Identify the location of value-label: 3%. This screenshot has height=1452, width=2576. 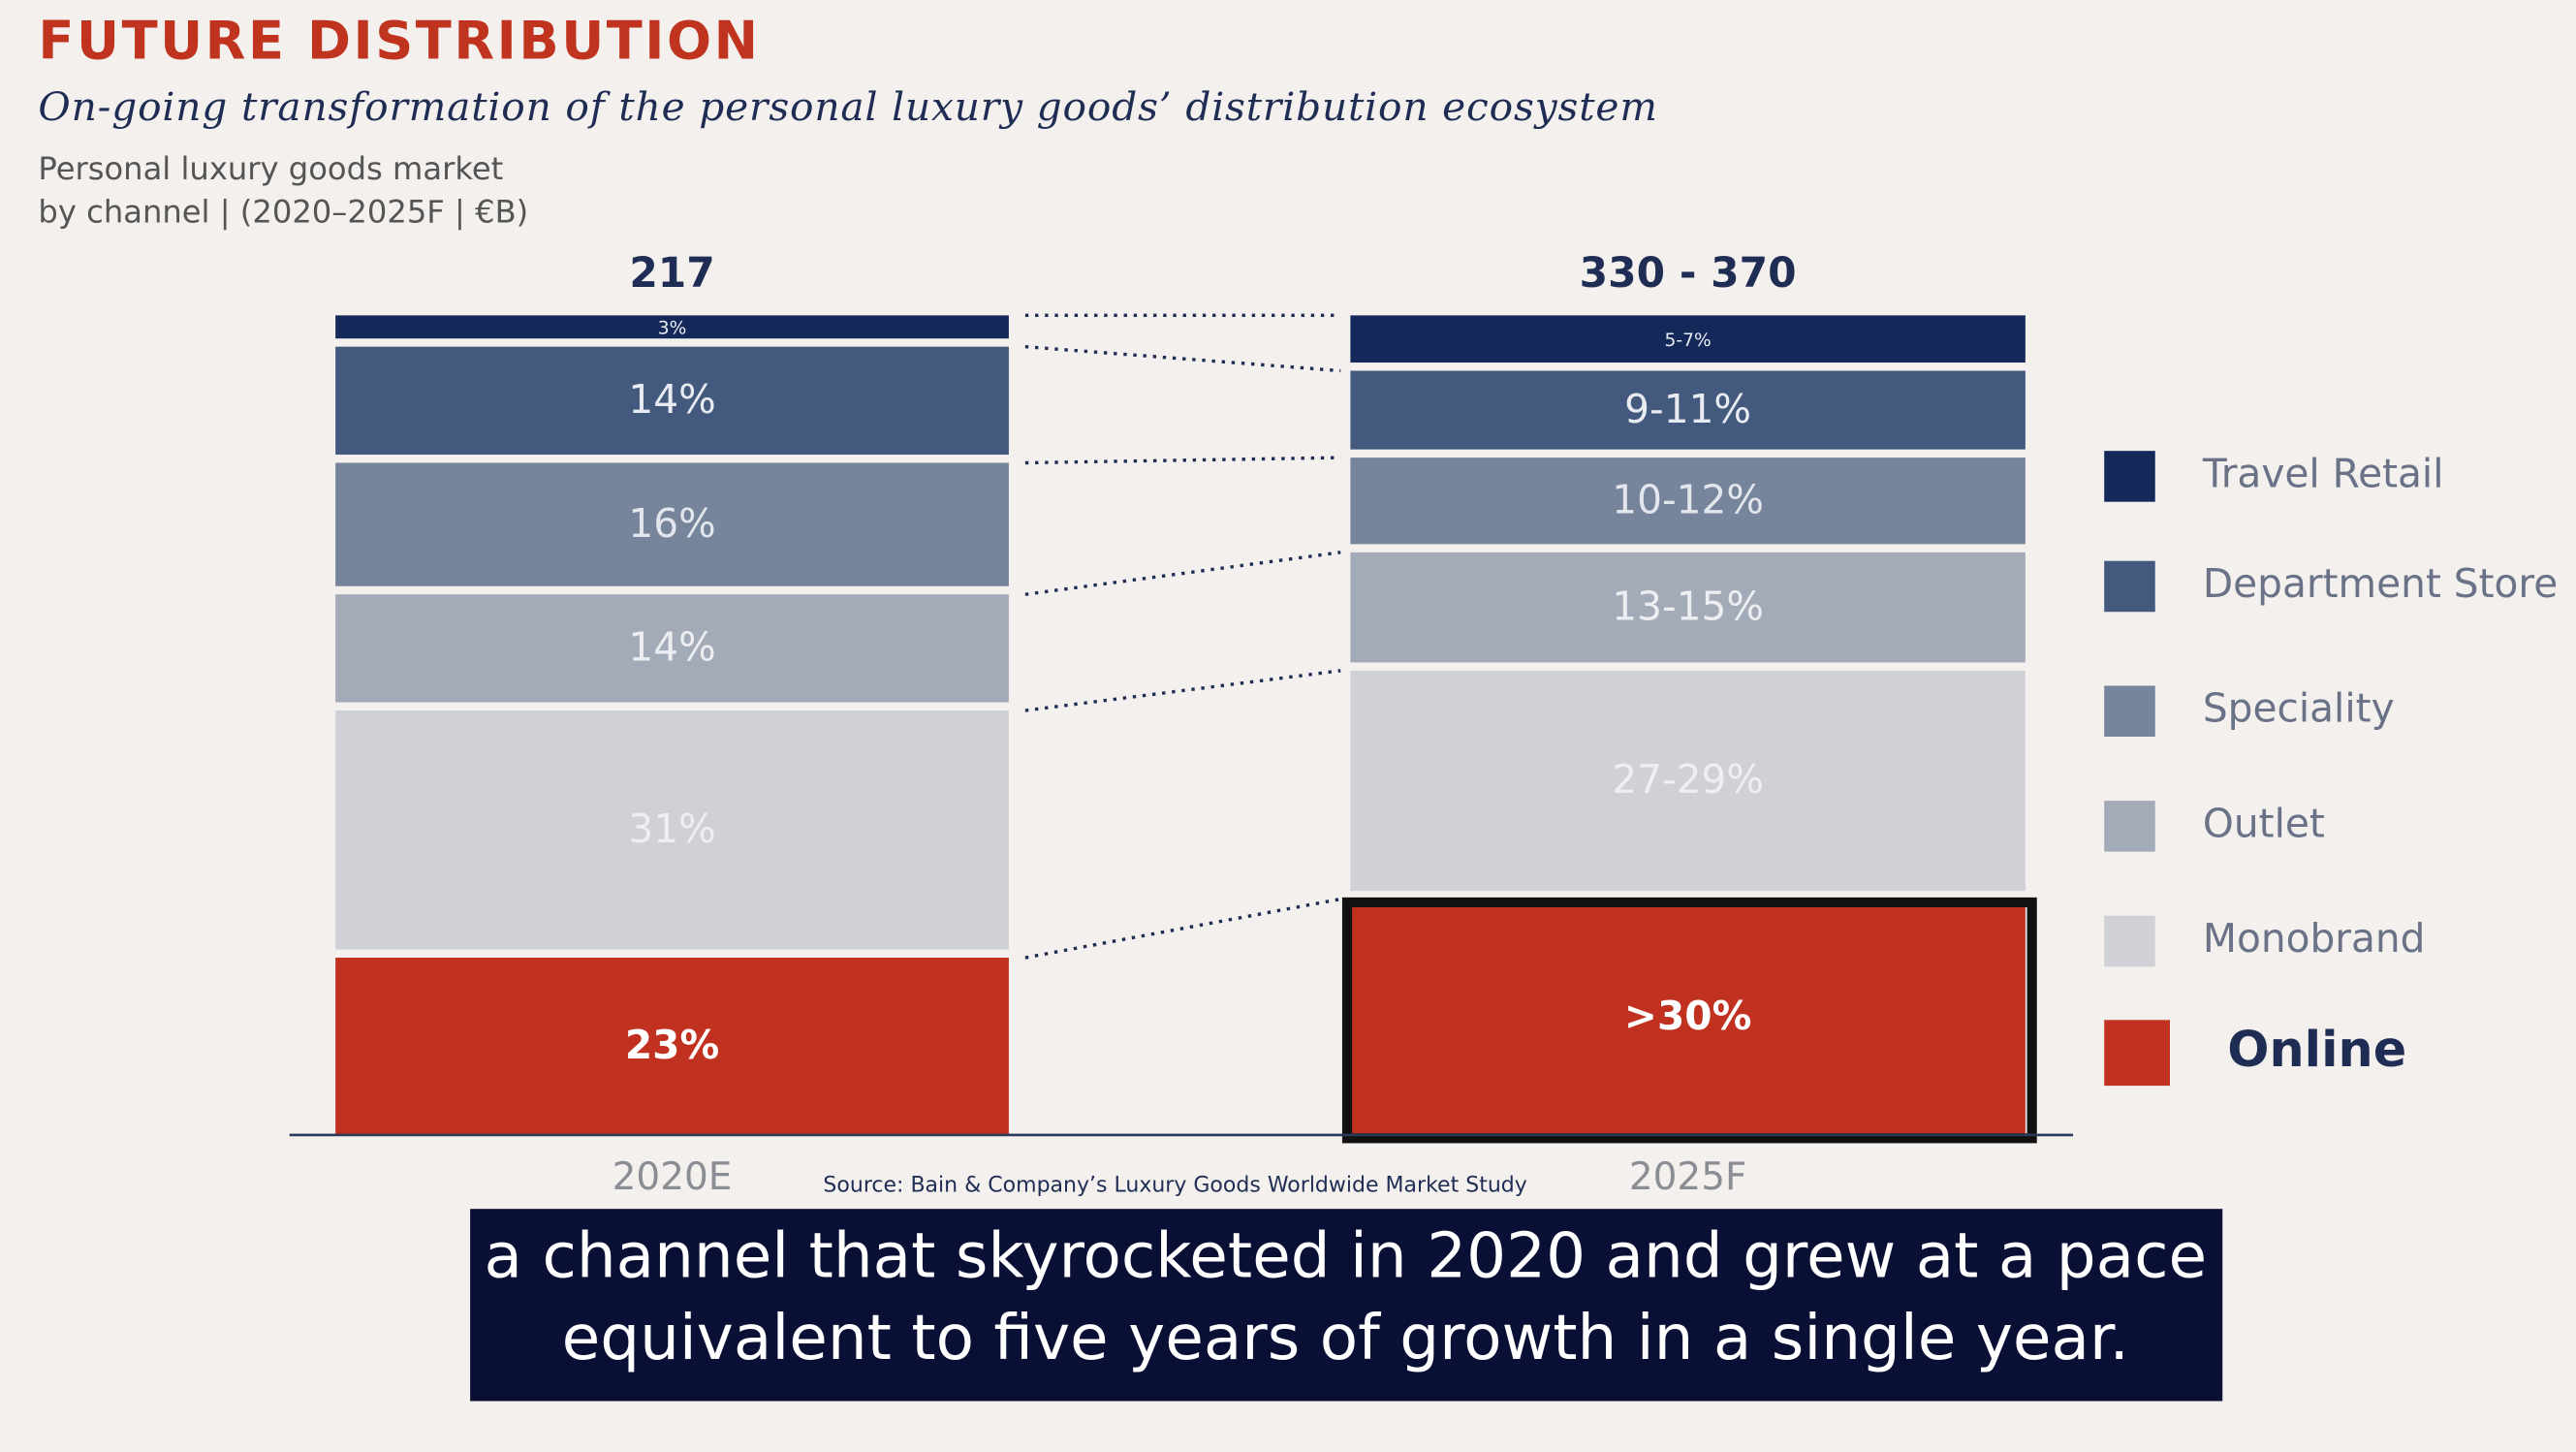
(672, 328).